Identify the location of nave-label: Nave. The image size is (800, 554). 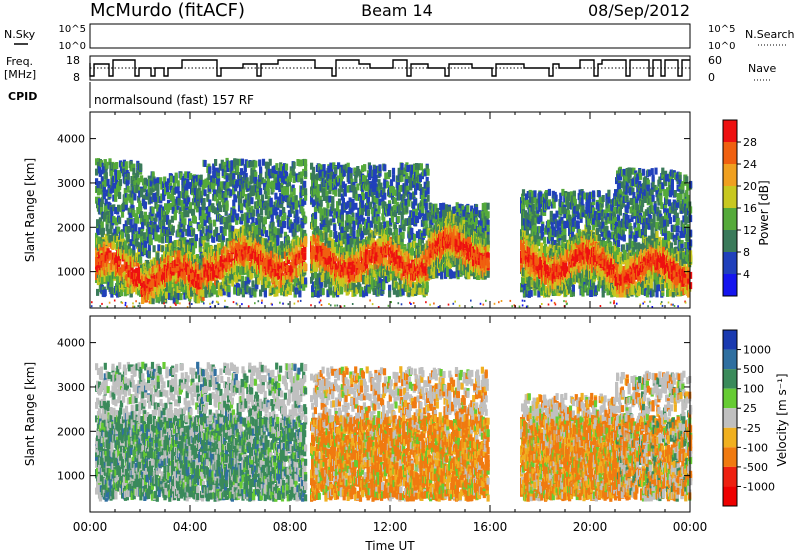
(762, 68).